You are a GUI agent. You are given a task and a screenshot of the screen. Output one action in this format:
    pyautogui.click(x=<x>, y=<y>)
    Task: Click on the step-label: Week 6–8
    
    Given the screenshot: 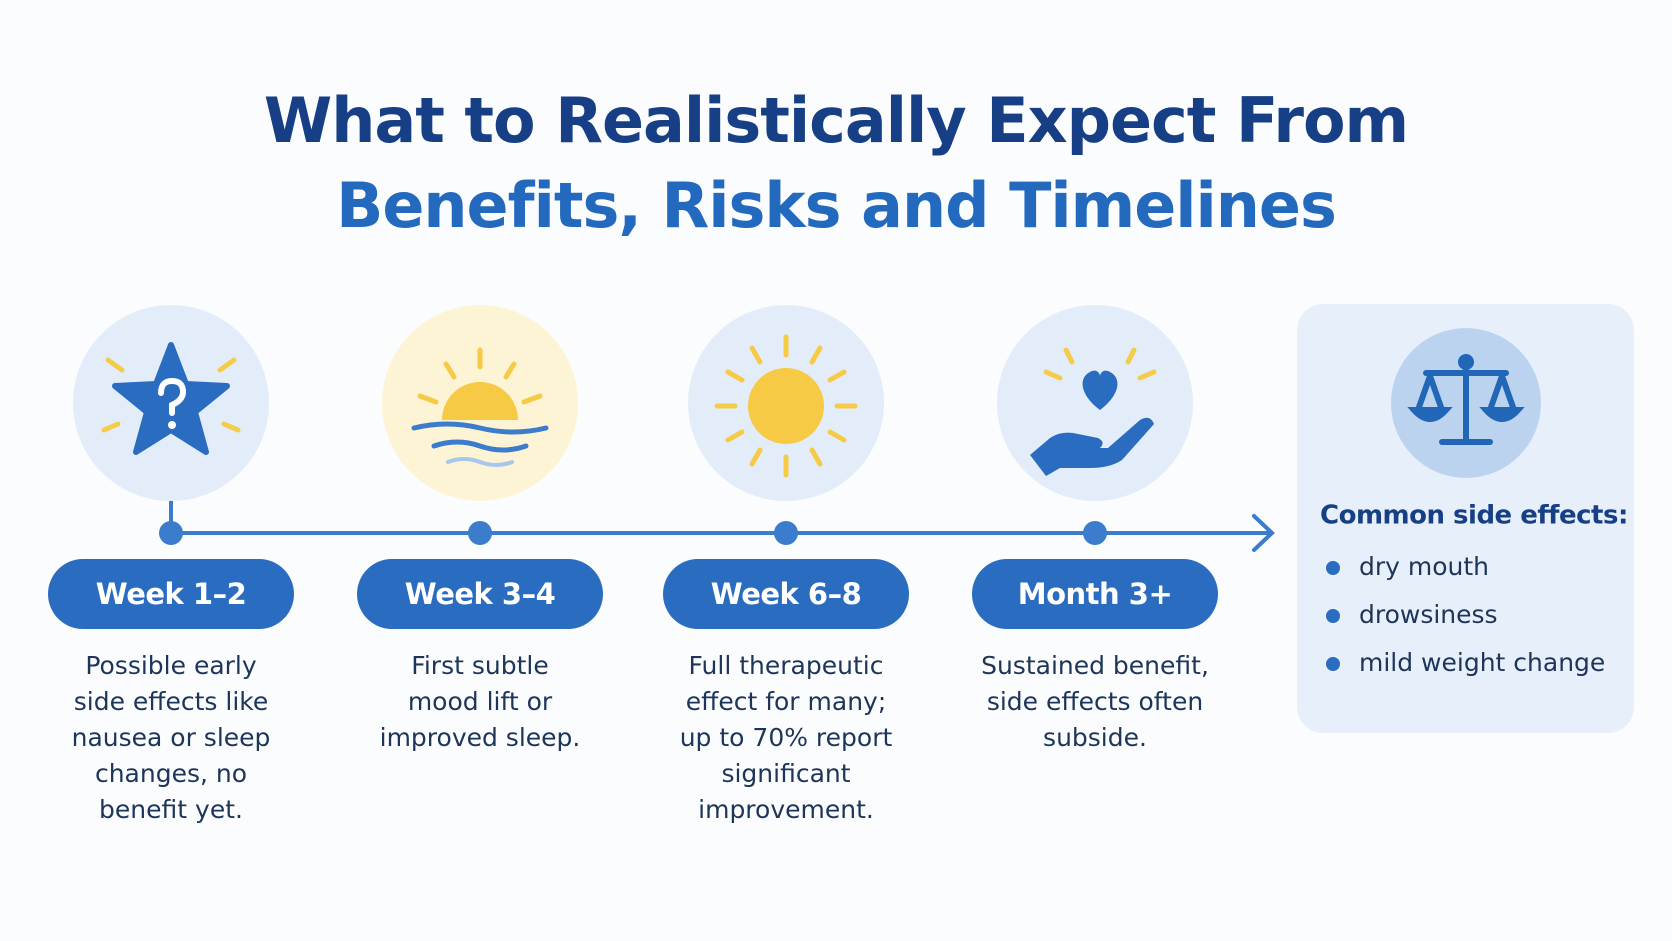 What is the action you would take?
    pyautogui.click(x=786, y=594)
    